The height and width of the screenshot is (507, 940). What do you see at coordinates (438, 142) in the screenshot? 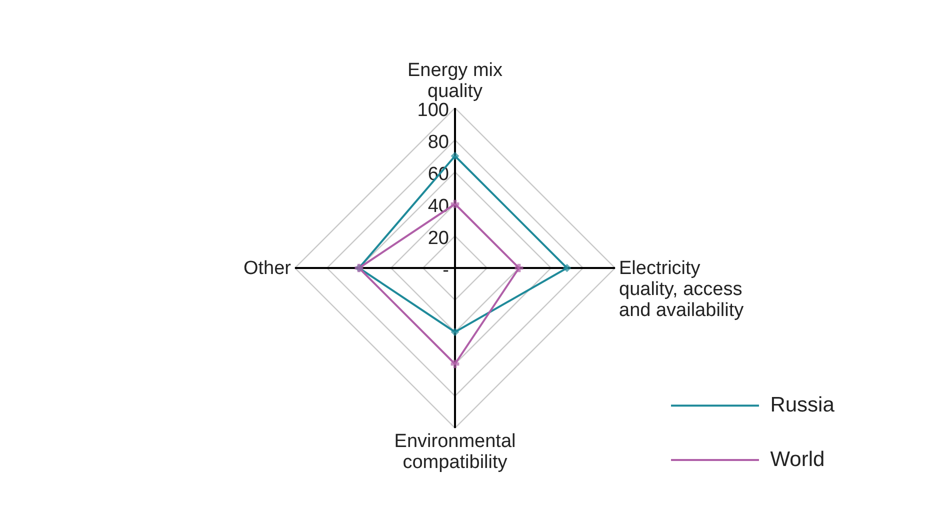
I see `y-tick-label: 80` at bounding box center [438, 142].